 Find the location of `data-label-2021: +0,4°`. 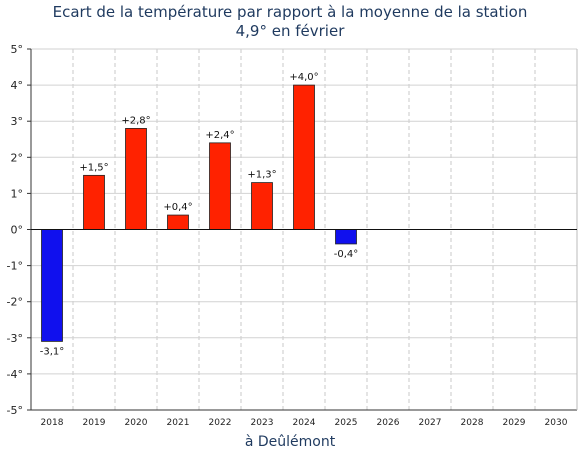

data-label-2021: +0,4° is located at coordinates (177, 207).